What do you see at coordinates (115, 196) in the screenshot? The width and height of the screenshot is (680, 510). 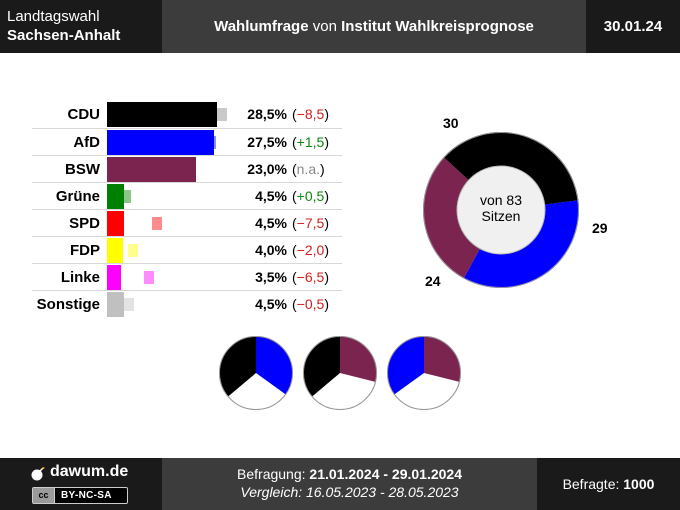 I see `bar-grüne` at bounding box center [115, 196].